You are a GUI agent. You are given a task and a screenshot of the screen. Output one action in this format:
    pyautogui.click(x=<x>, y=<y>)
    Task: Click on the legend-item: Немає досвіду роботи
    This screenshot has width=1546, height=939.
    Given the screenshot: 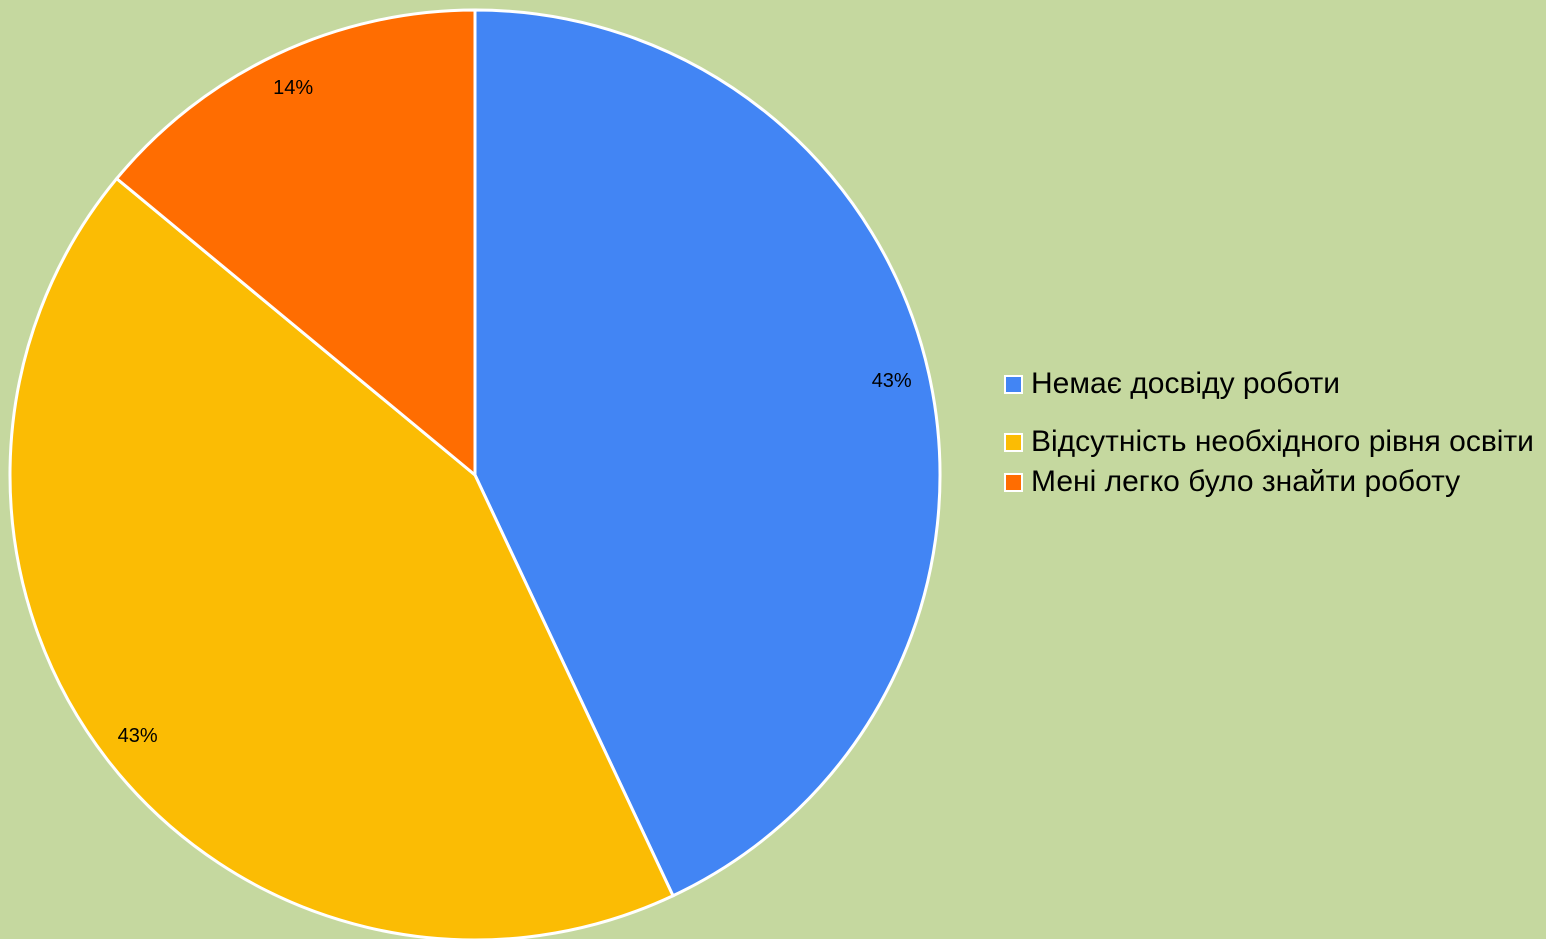 What is the action you would take?
    pyautogui.click(x=1273, y=384)
    